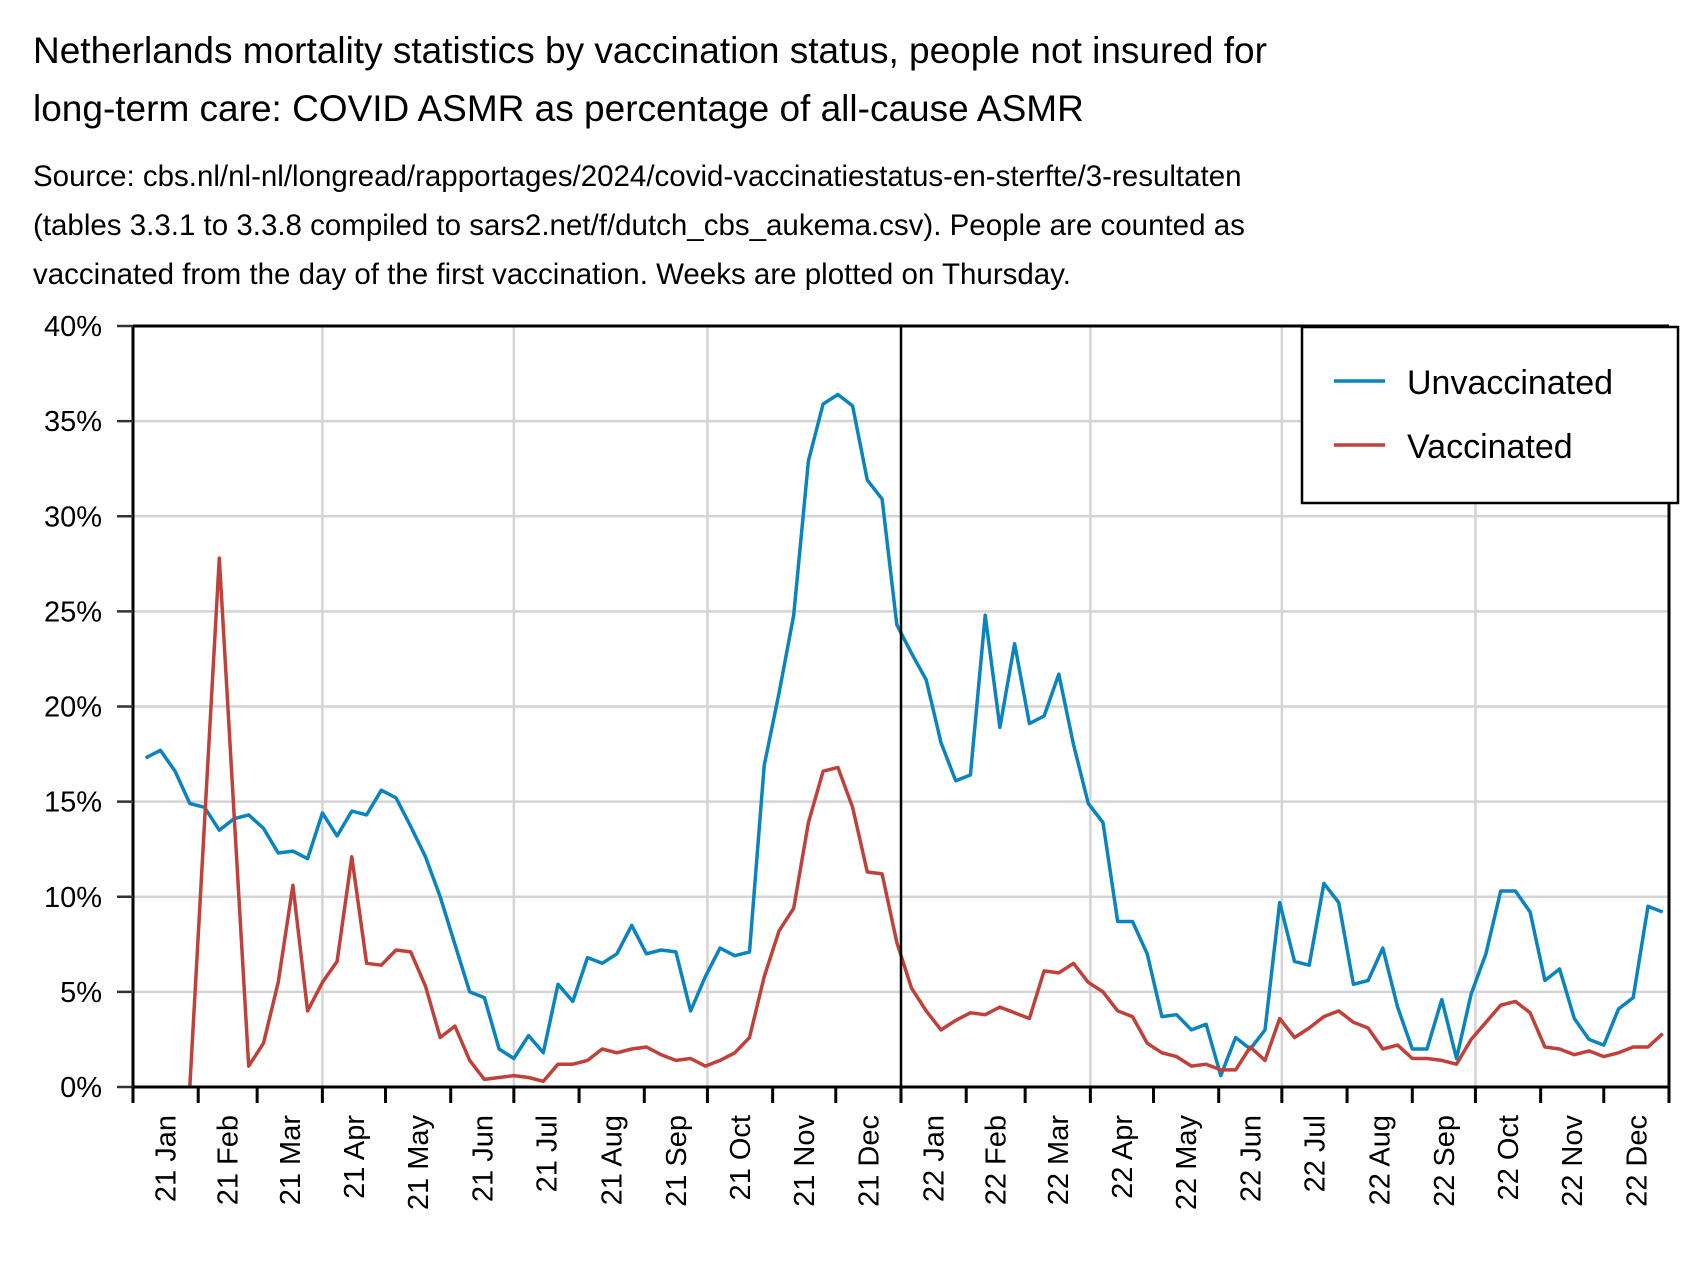 This screenshot has height=1268, width=1702. I want to click on legend-label-unvaccinated: Unvaccinated, so click(1510, 383).